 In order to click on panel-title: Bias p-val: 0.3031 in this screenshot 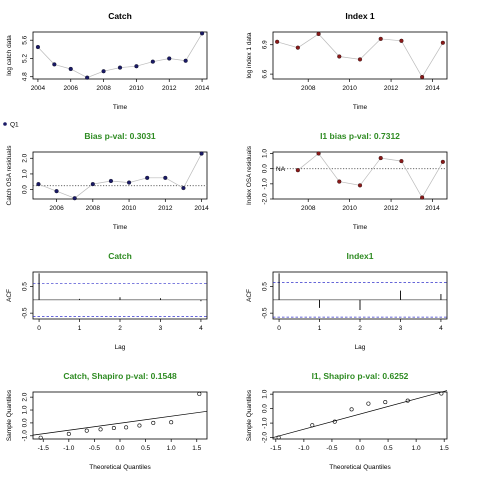, I will do `click(120, 136)`.